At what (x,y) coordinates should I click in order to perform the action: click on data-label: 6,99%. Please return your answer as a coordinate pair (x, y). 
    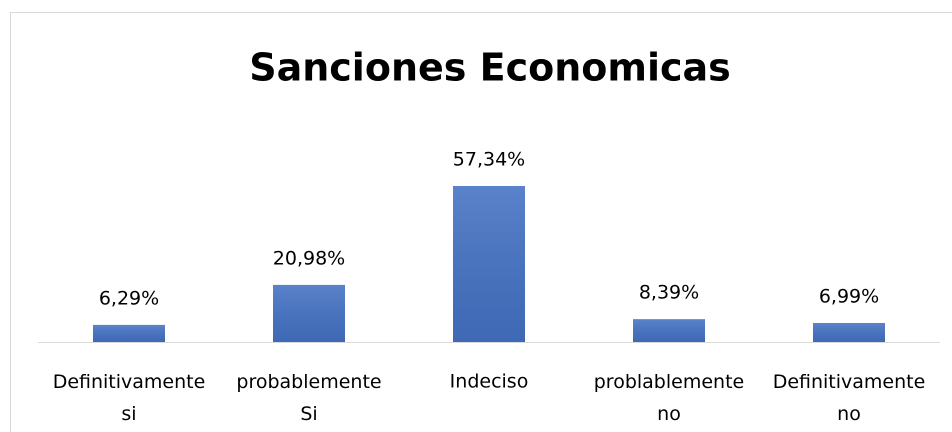
    Looking at the image, I should click on (849, 296).